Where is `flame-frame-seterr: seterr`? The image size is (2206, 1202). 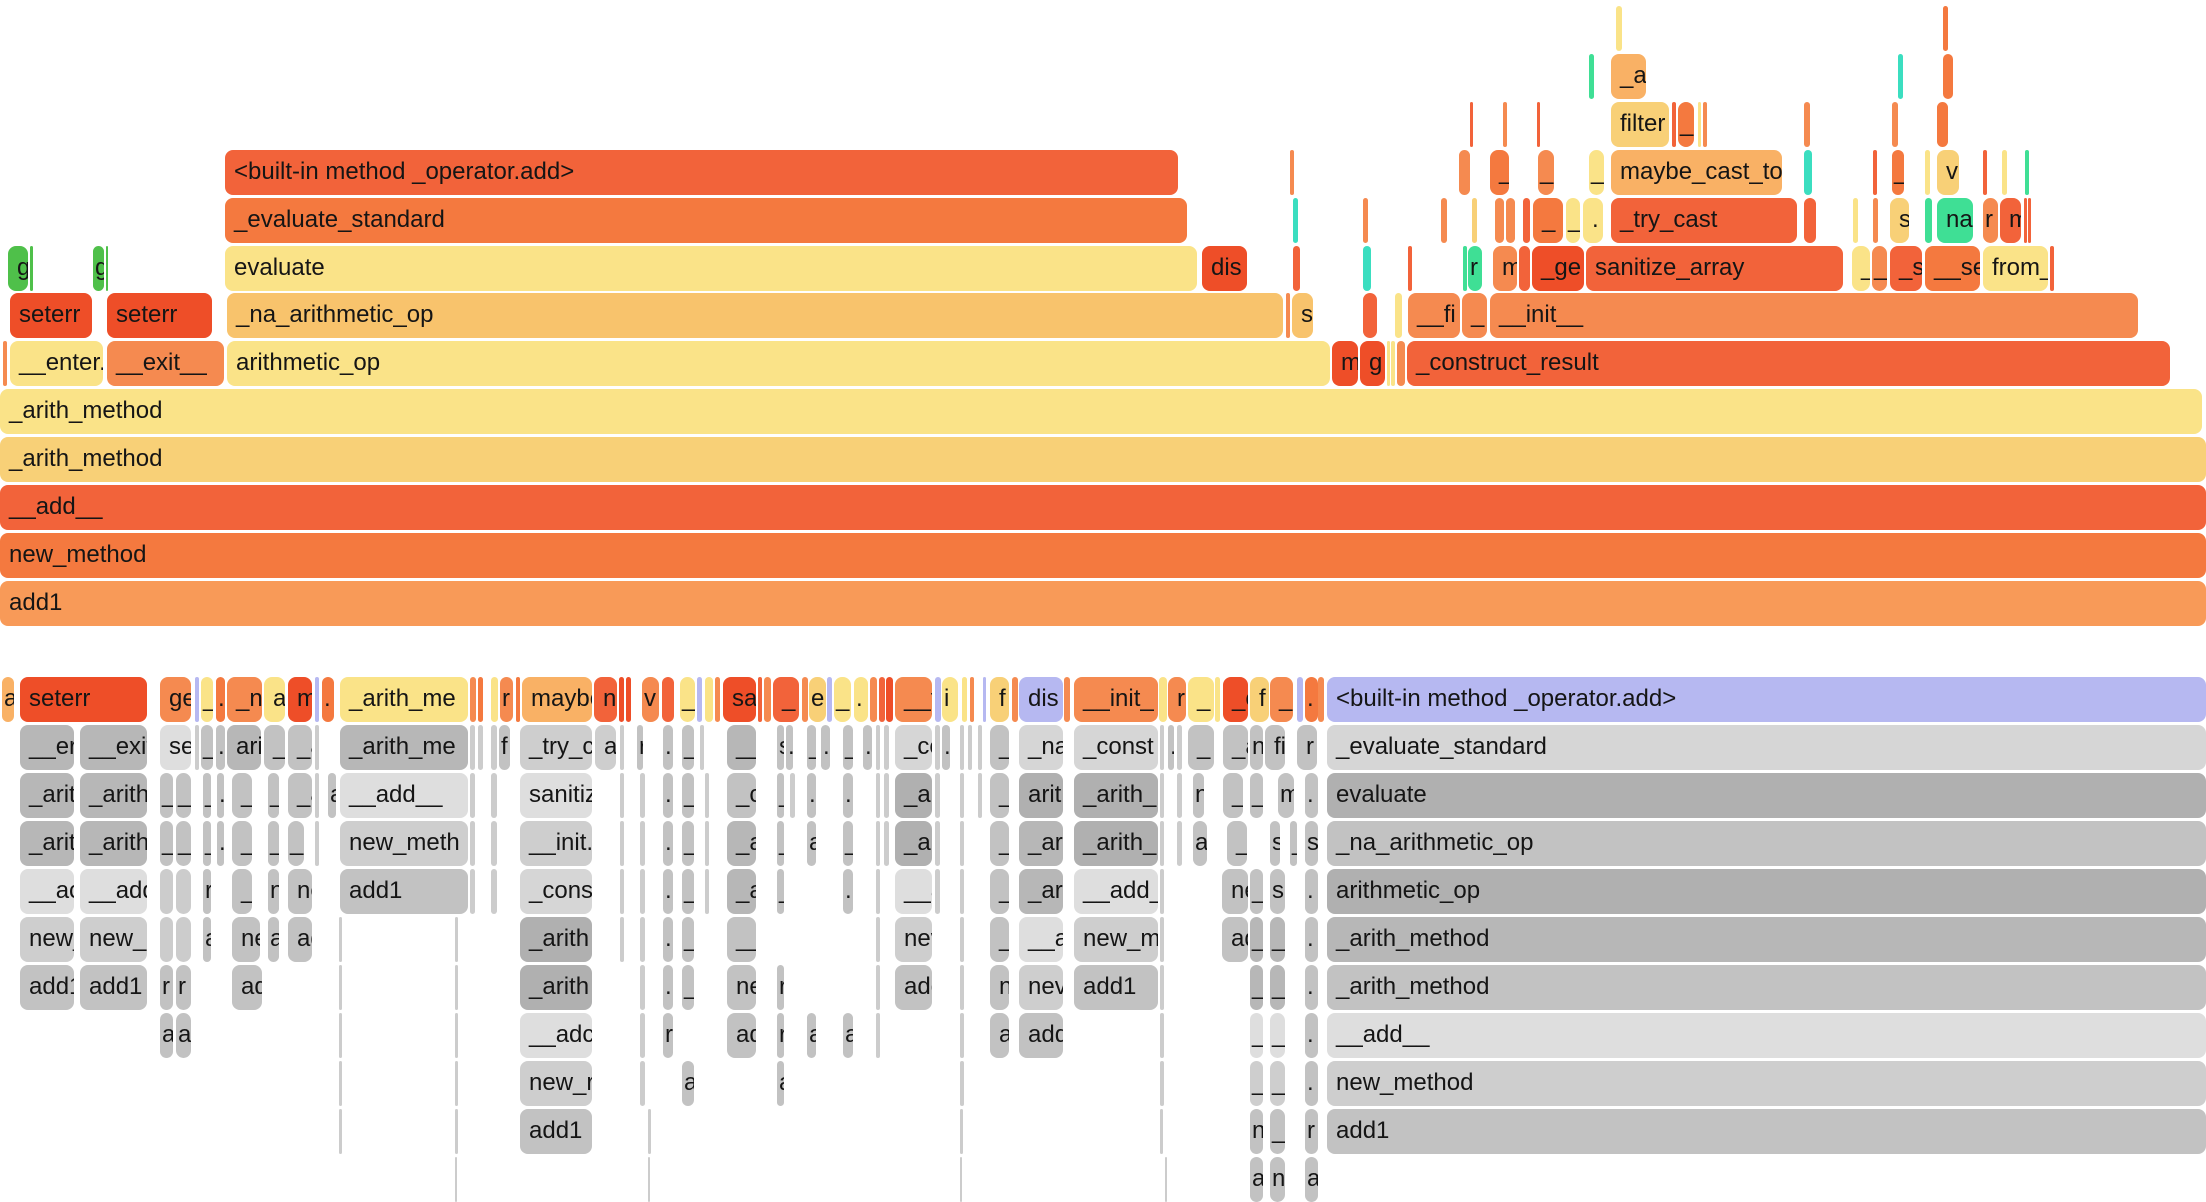 flame-frame-seterr: seterr is located at coordinates (83, 699).